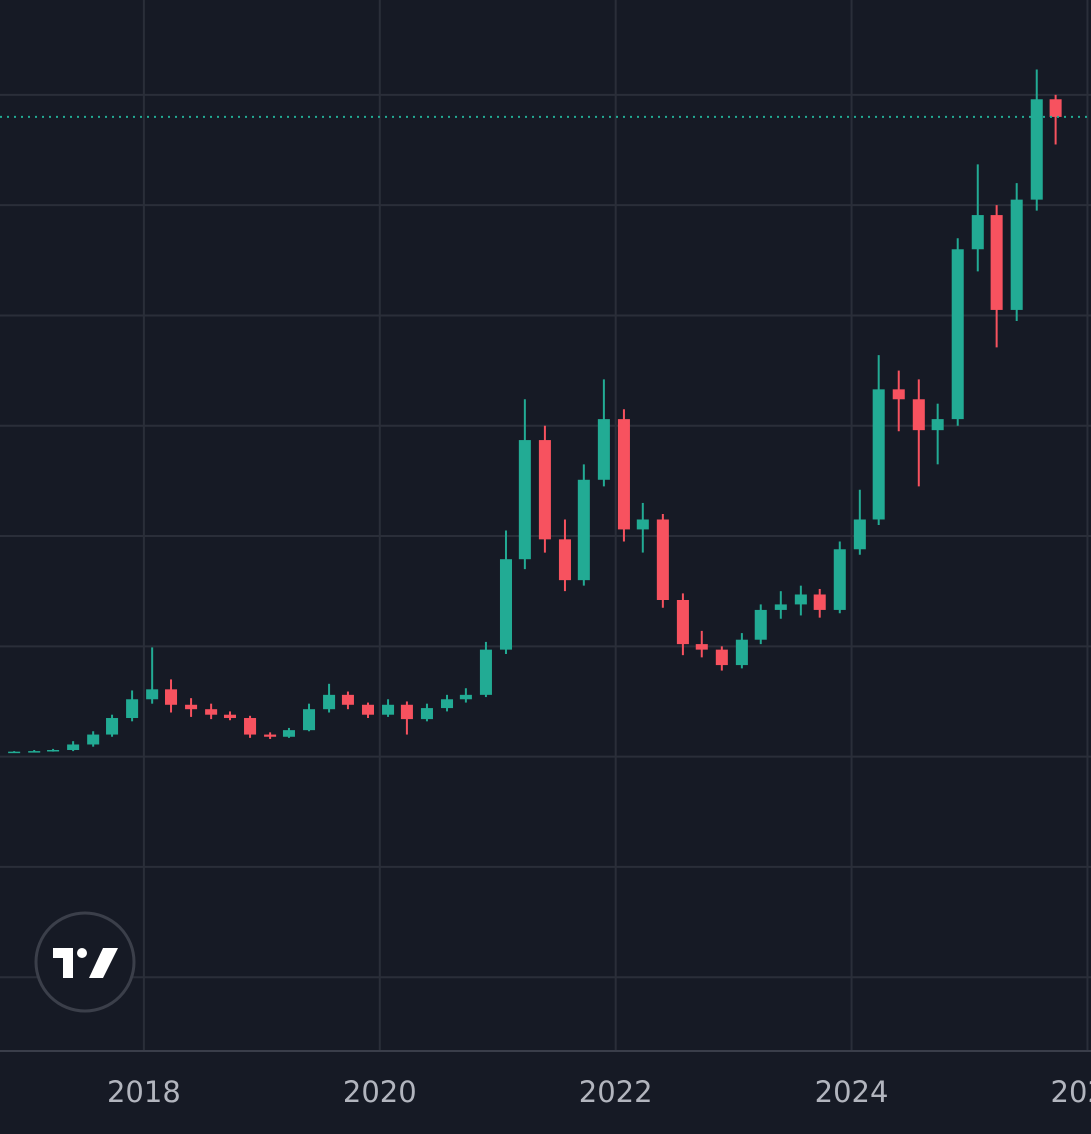  I want to click on x-tick-label: 2026, so click(1071, 1092).